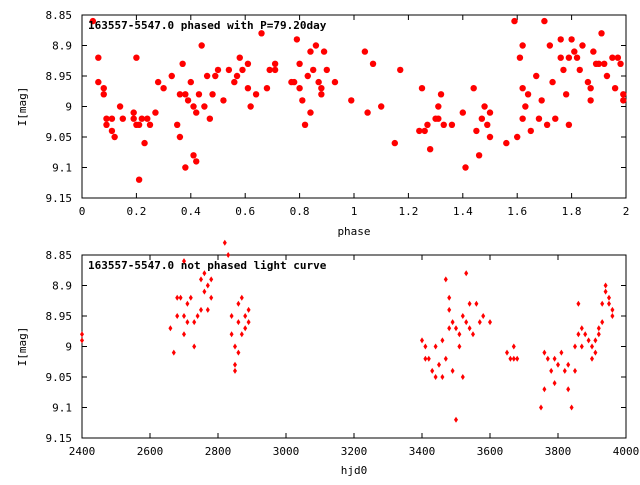  What do you see at coordinates (207, 25) in the screenshot?
I see `chart-title: 163557-5547.0 phased with P=79.20day` at bounding box center [207, 25].